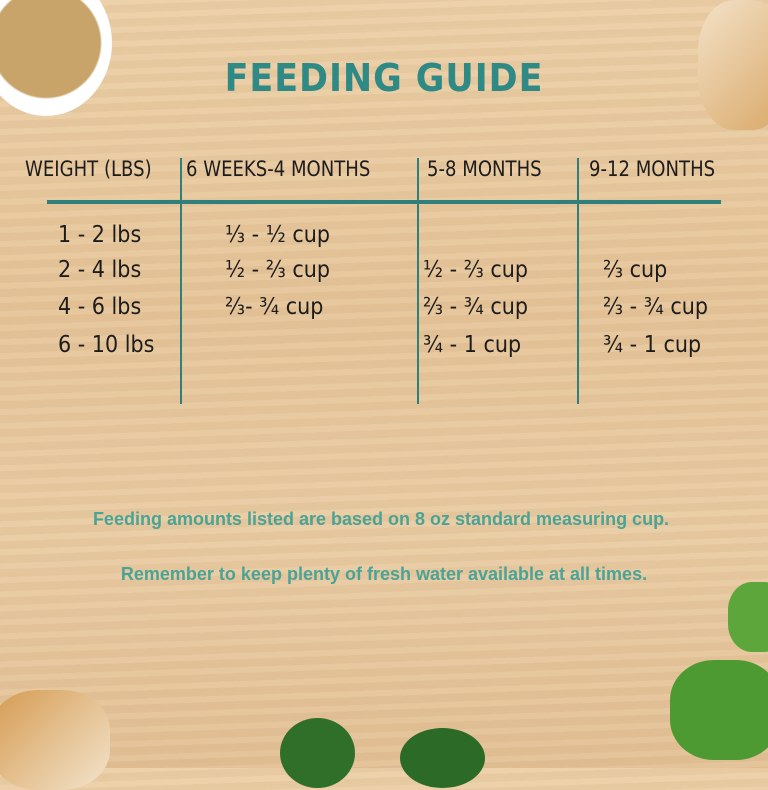 The height and width of the screenshot is (790, 768). Describe the element at coordinates (274, 307) in the screenshot. I see `table-cell: ⅔- ¾ cup` at that location.